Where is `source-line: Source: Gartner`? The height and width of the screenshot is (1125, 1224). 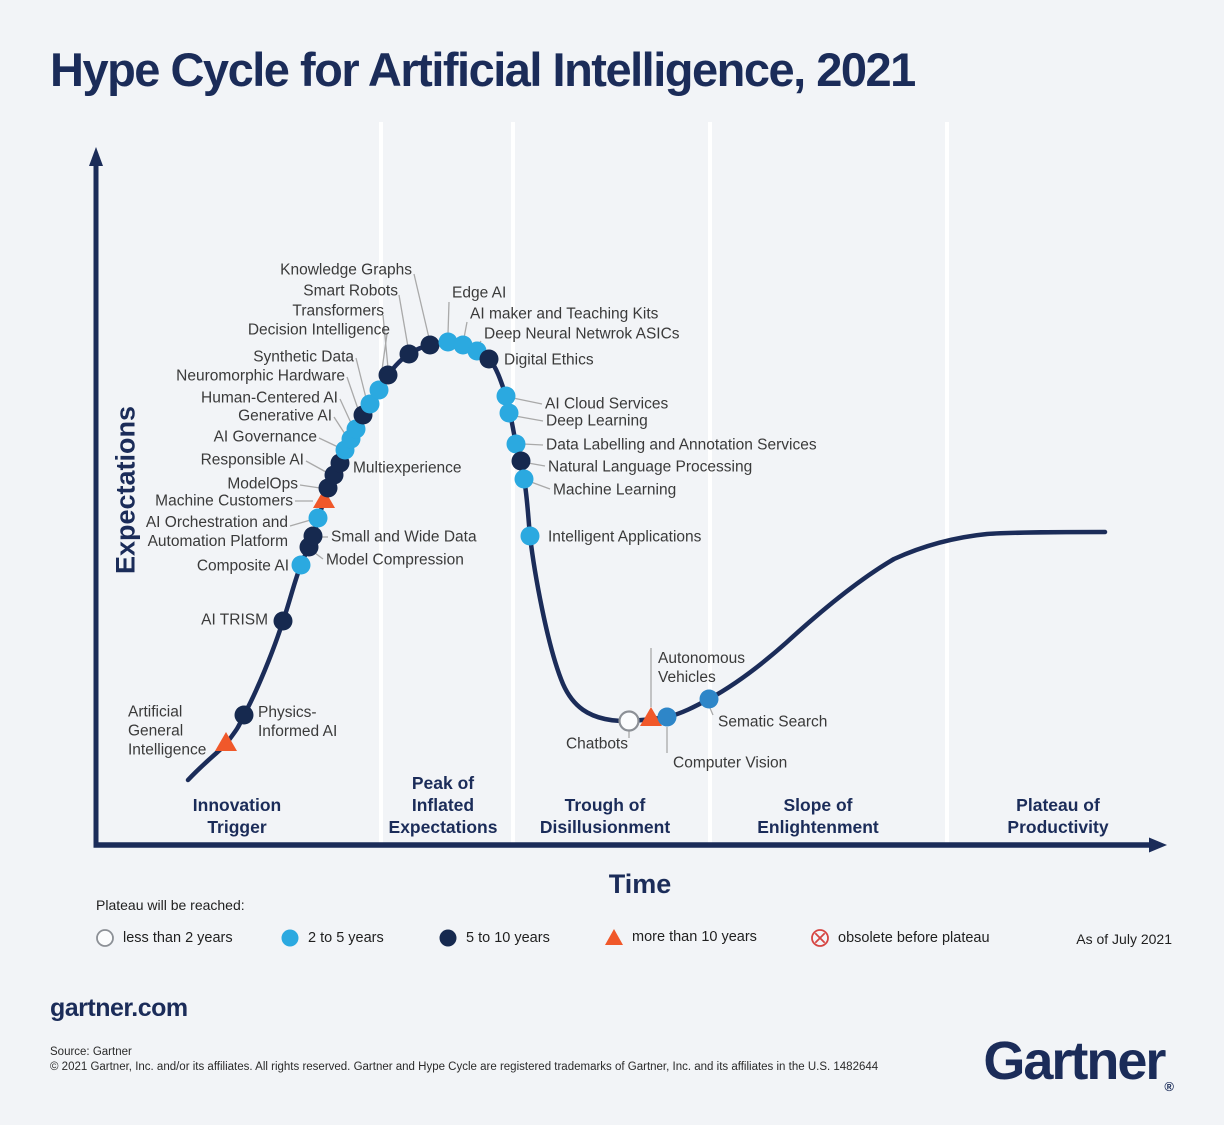
source-line: Source: Gartner is located at coordinates (91, 1052).